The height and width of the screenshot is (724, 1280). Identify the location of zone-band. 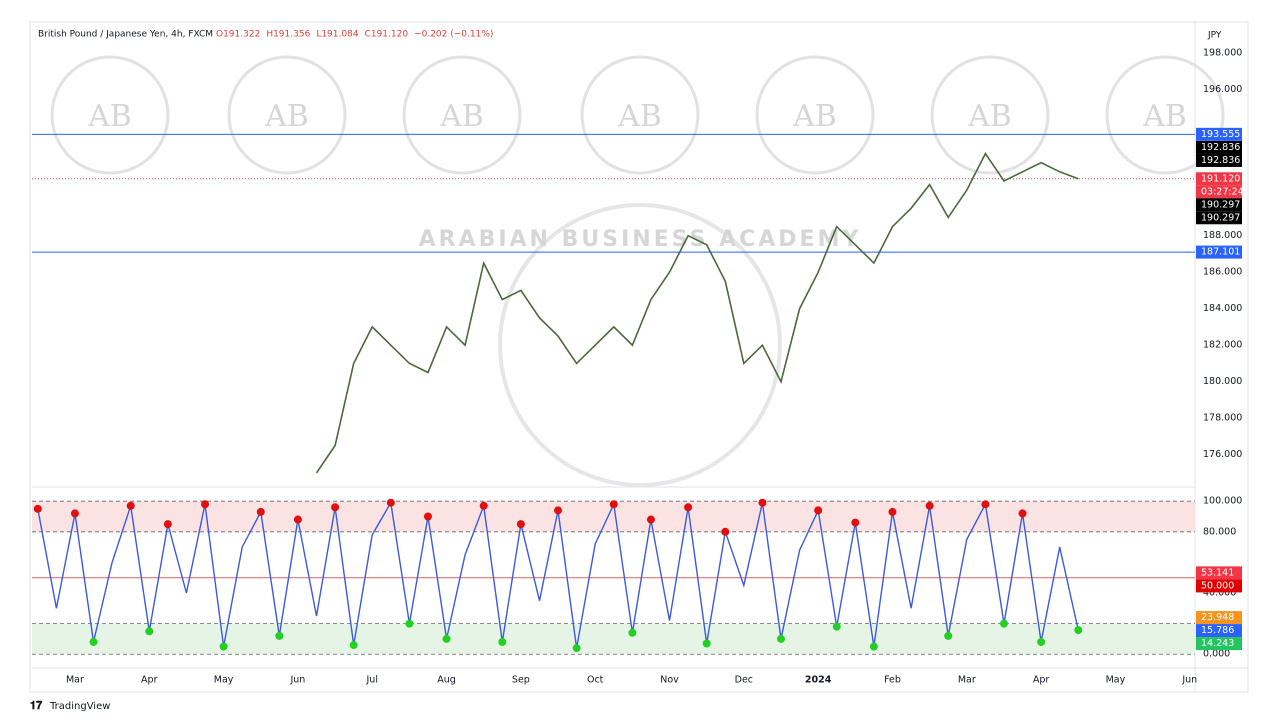
(613, 639).